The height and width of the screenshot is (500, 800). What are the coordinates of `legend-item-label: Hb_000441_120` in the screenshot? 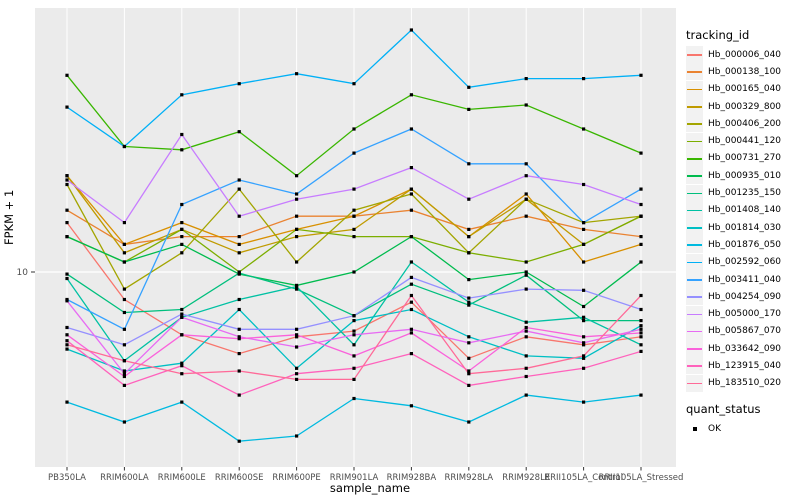 It's located at (745, 141).